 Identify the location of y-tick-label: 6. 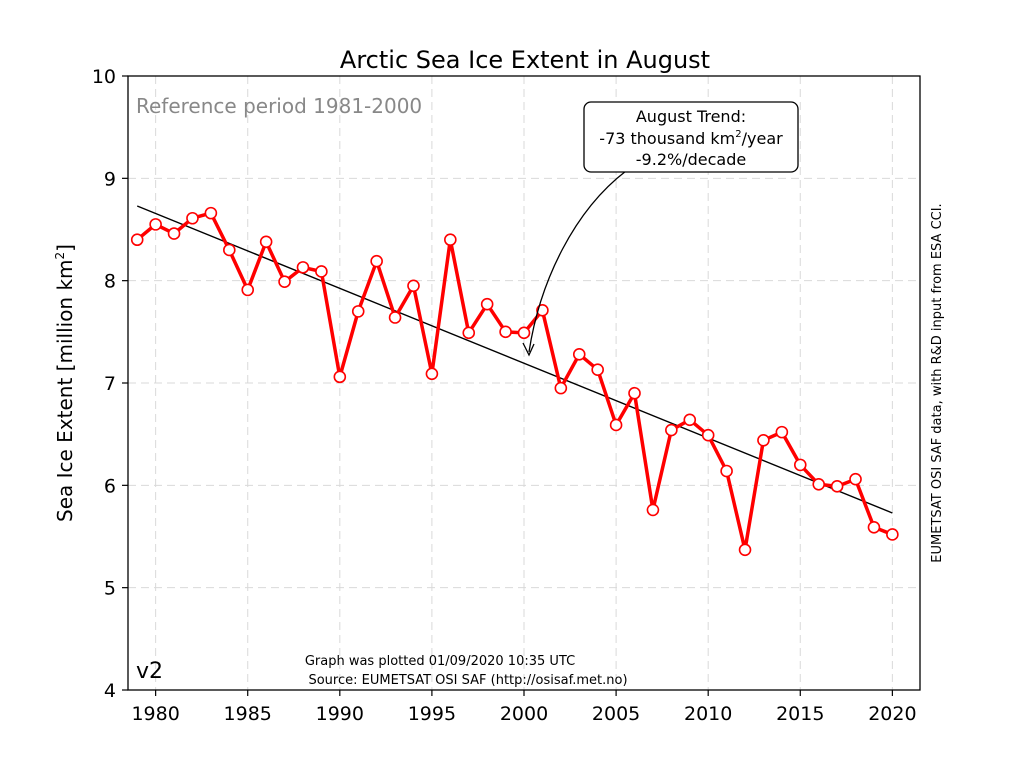
(110, 486).